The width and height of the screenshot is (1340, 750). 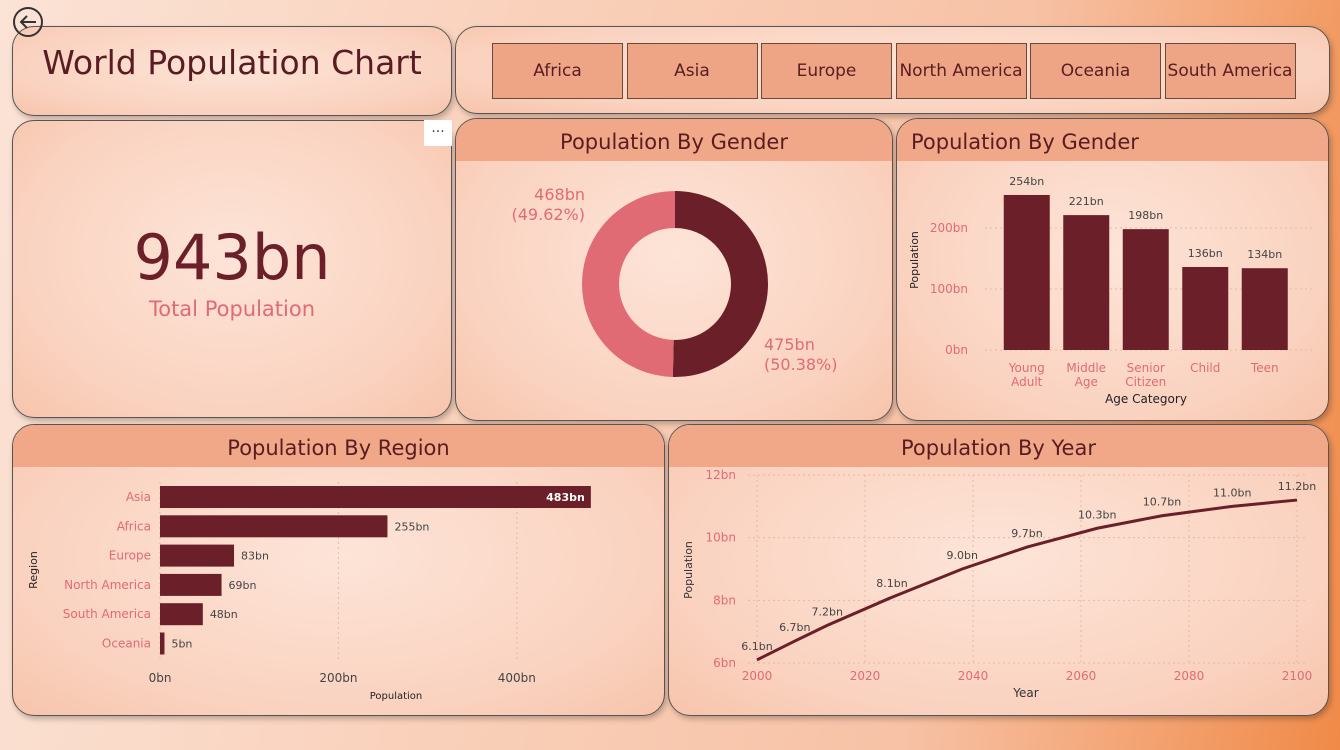 I want to click on y-tick-label: 0bn, so click(x=956, y=350).